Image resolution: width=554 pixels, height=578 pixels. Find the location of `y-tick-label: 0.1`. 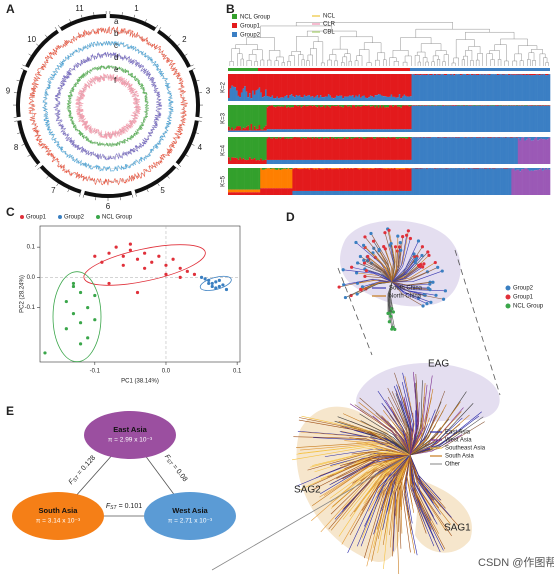

y-tick-label: 0.1 is located at coordinates (31, 248).